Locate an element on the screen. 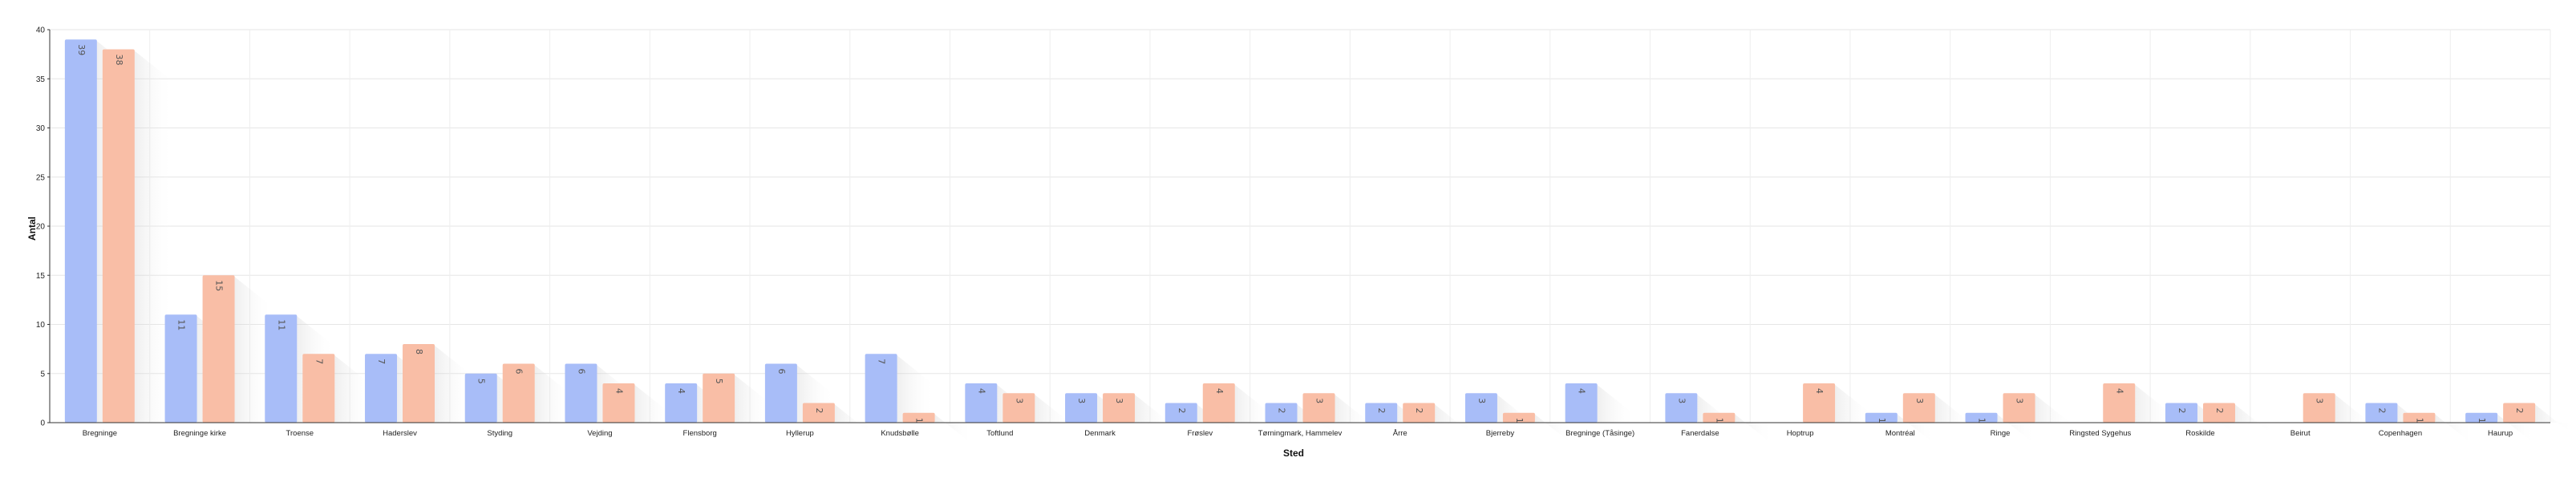  x-axis-title: Sted is located at coordinates (1293, 453).